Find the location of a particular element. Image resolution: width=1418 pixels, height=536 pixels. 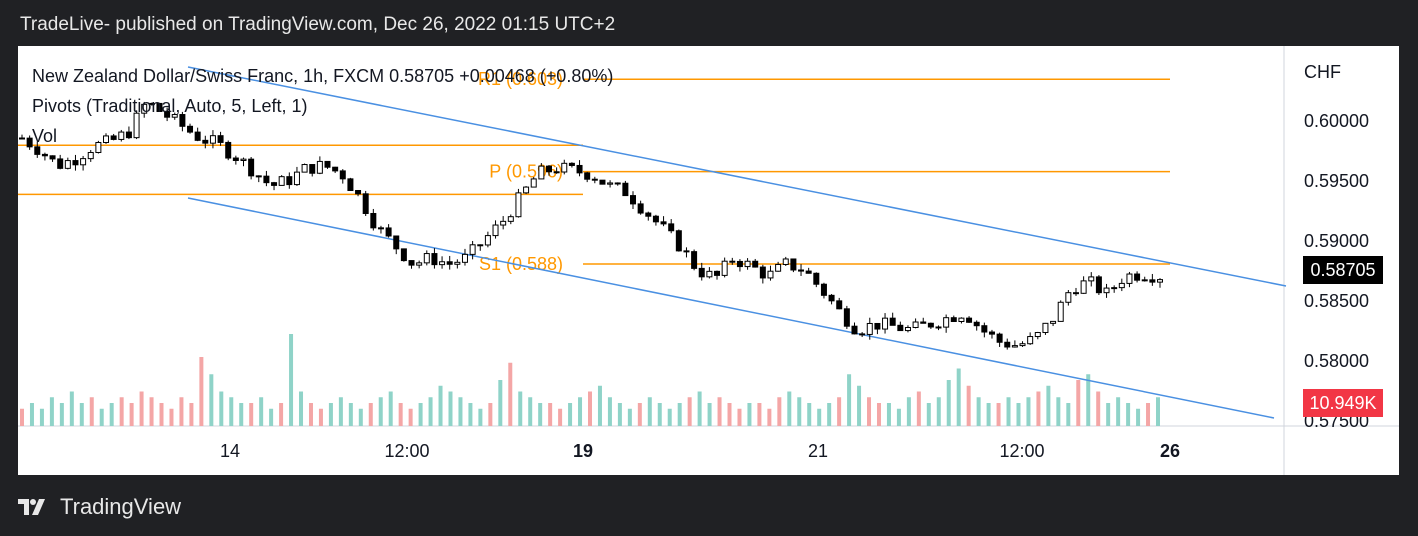

y-tick-label: 0.59500 is located at coordinates (1336, 181).